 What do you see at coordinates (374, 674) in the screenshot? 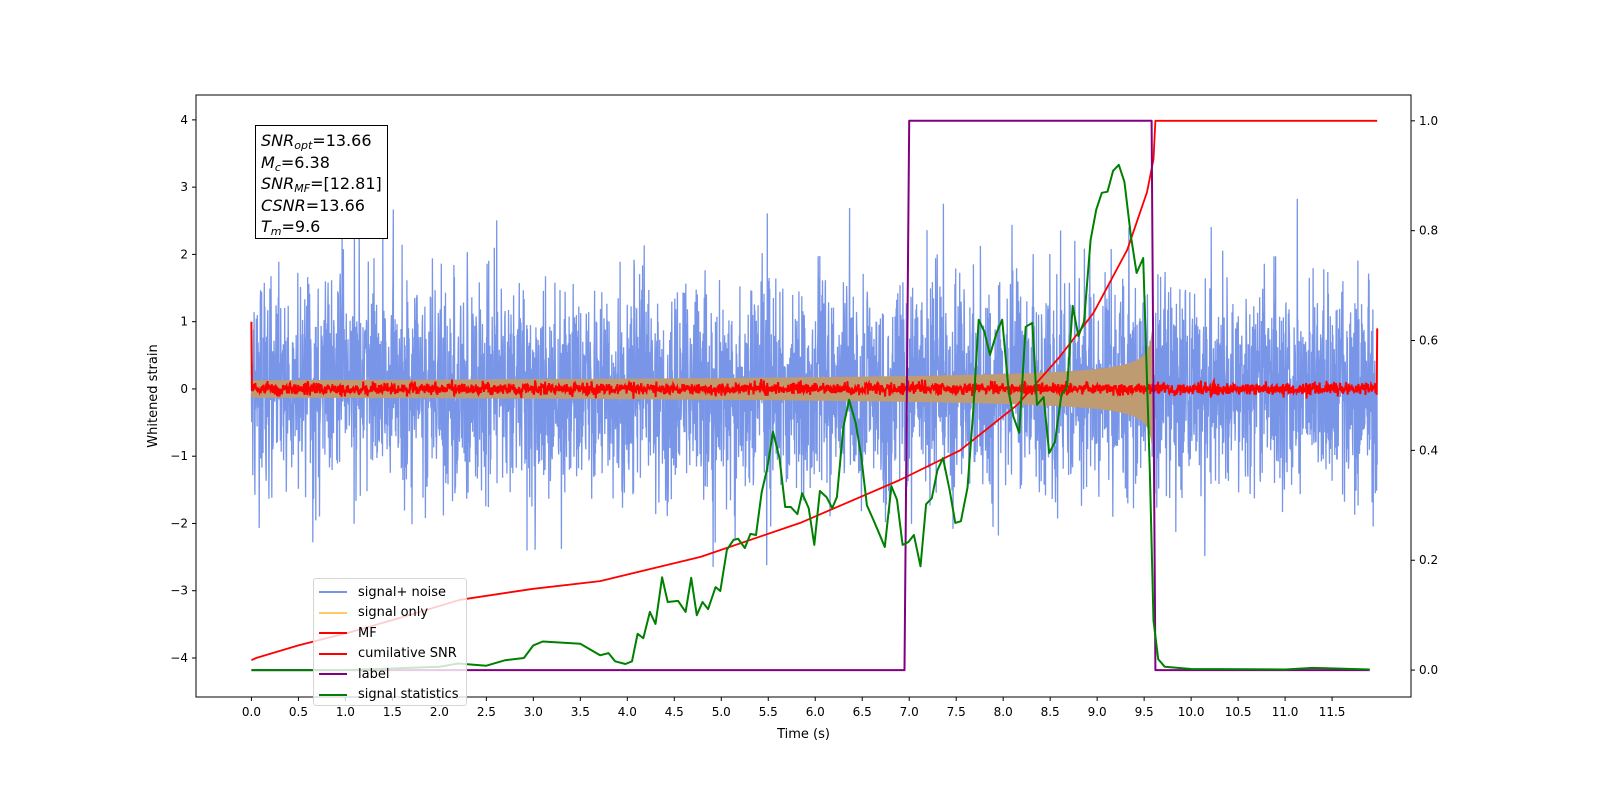
I see `legend-label: label` at bounding box center [374, 674].